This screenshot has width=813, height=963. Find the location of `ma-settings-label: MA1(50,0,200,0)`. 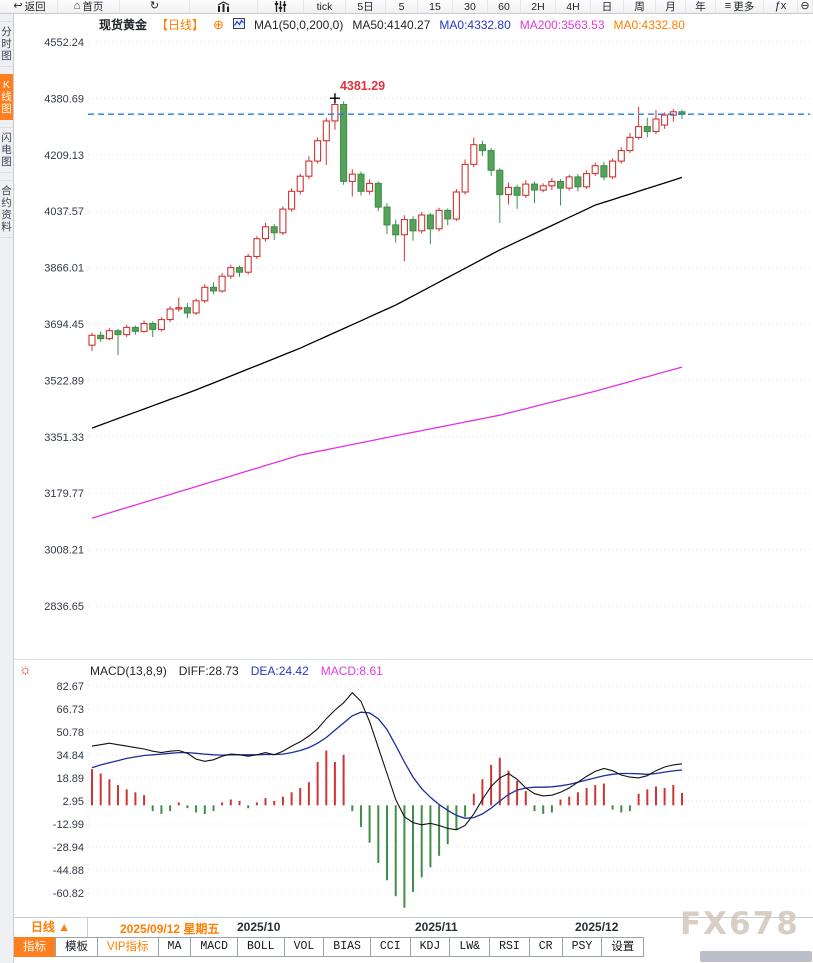

ma-settings-label: MA1(50,0,200,0) is located at coordinates (298, 24).